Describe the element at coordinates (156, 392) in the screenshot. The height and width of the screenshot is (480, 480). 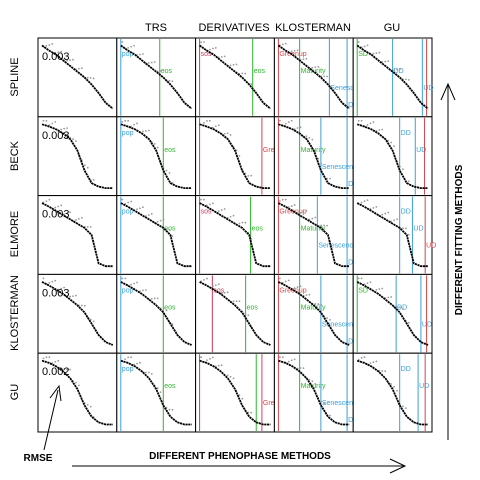
I see `panel-gu-trs: pop eos` at that location.